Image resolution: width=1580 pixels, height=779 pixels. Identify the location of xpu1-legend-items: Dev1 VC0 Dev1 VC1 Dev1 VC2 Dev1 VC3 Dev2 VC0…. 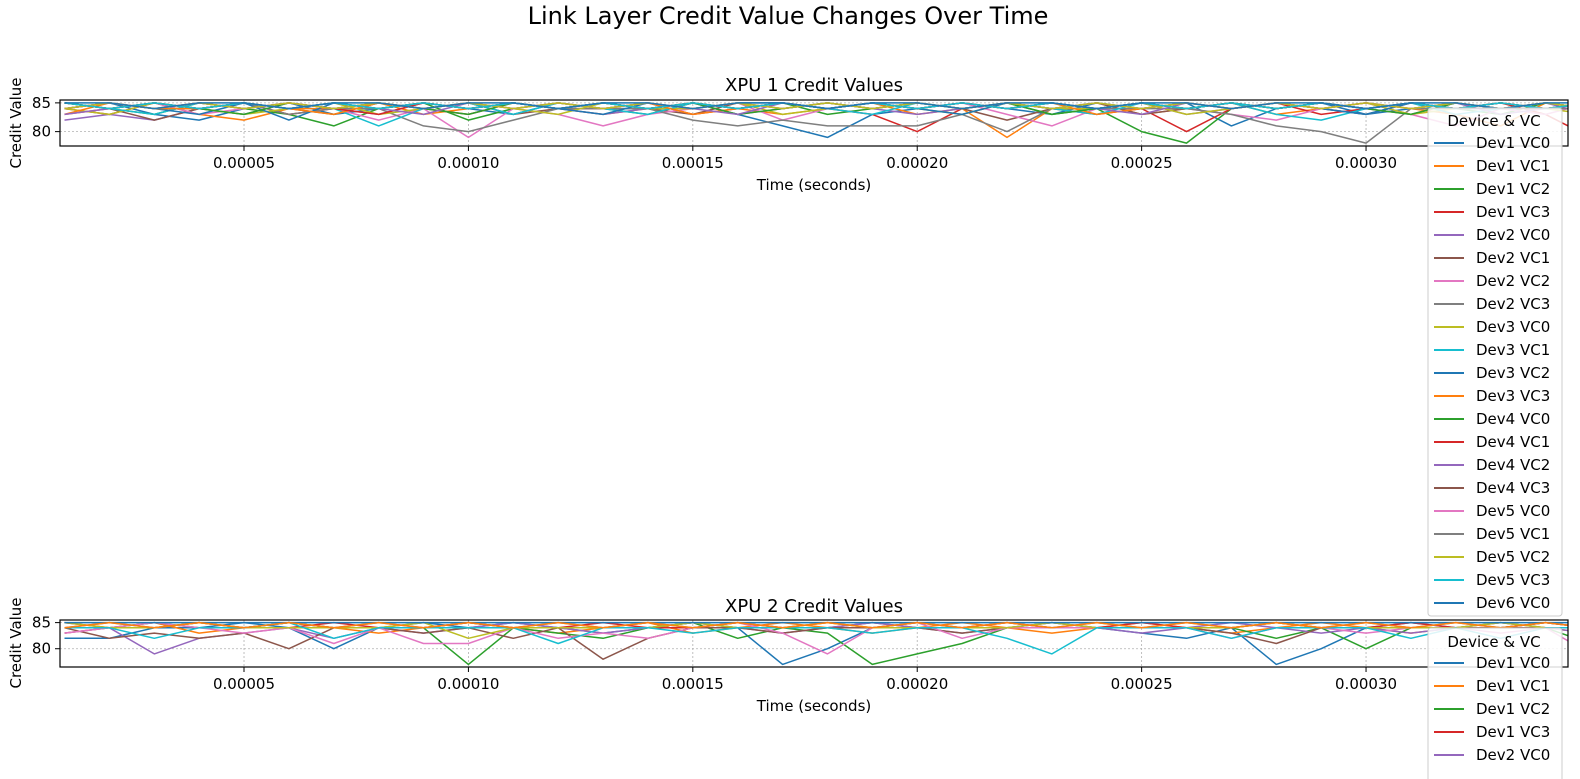
(1492, 373).